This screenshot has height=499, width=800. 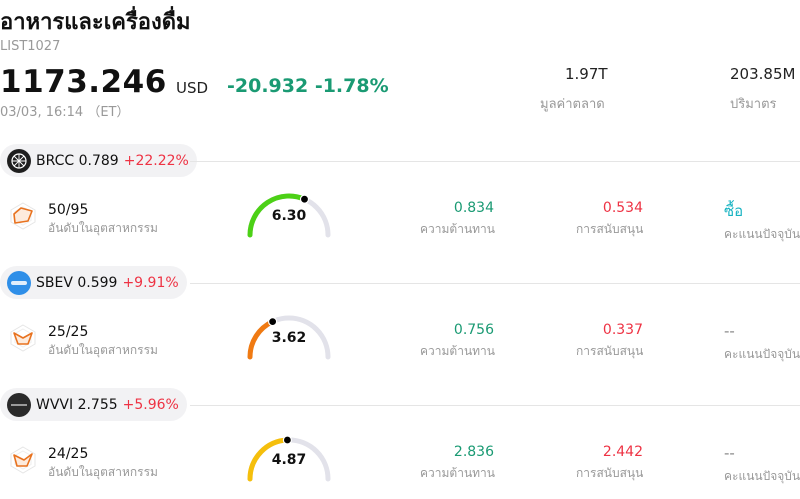 I want to click on volume-value: 203.85M, so click(x=763, y=74).